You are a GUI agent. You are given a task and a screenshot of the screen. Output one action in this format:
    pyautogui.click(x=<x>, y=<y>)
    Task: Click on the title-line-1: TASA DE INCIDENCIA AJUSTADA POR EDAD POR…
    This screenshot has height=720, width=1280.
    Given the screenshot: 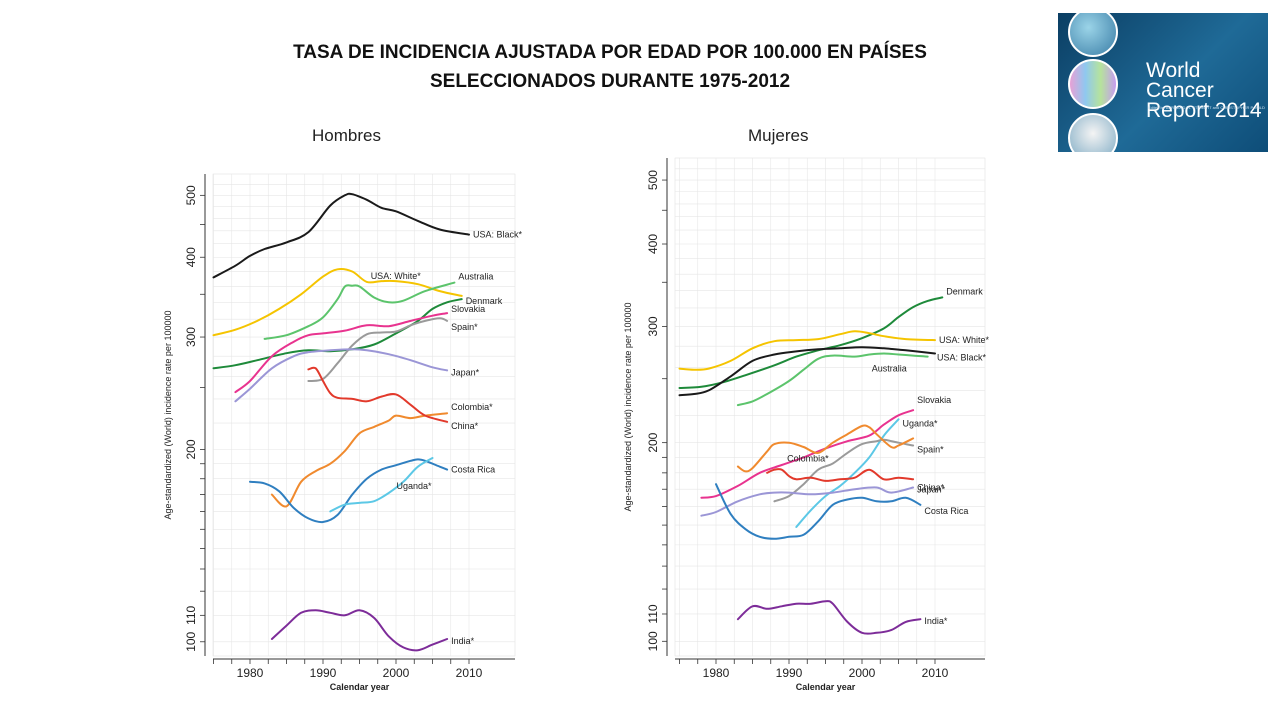 What is the action you would take?
    pyautogui.click(x=610, y=52)
    